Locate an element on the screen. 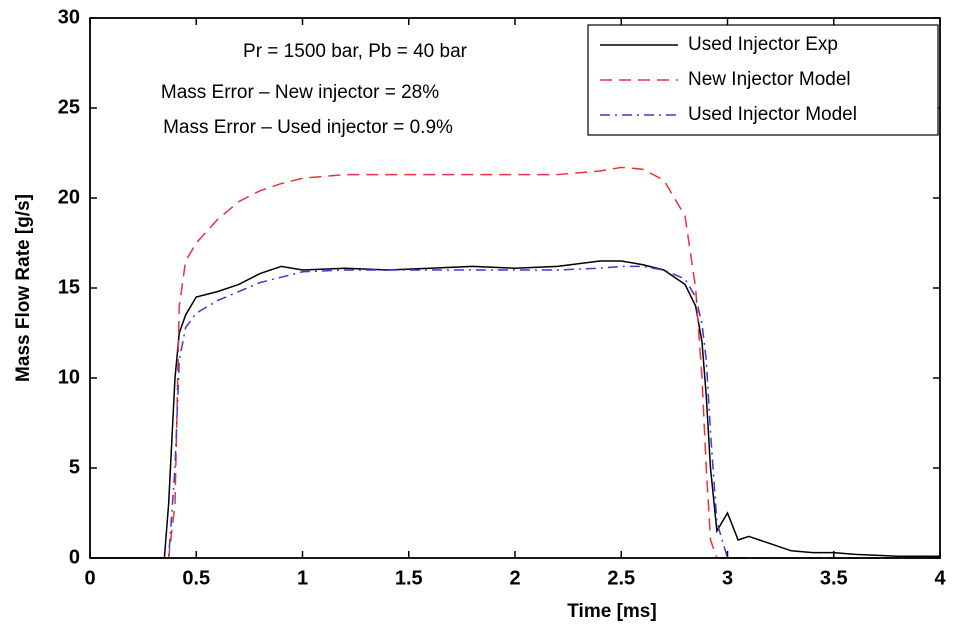 The width and height of the screenshot is (955, 632). x-tick-label: 2 is located at coordinates (514, 578).